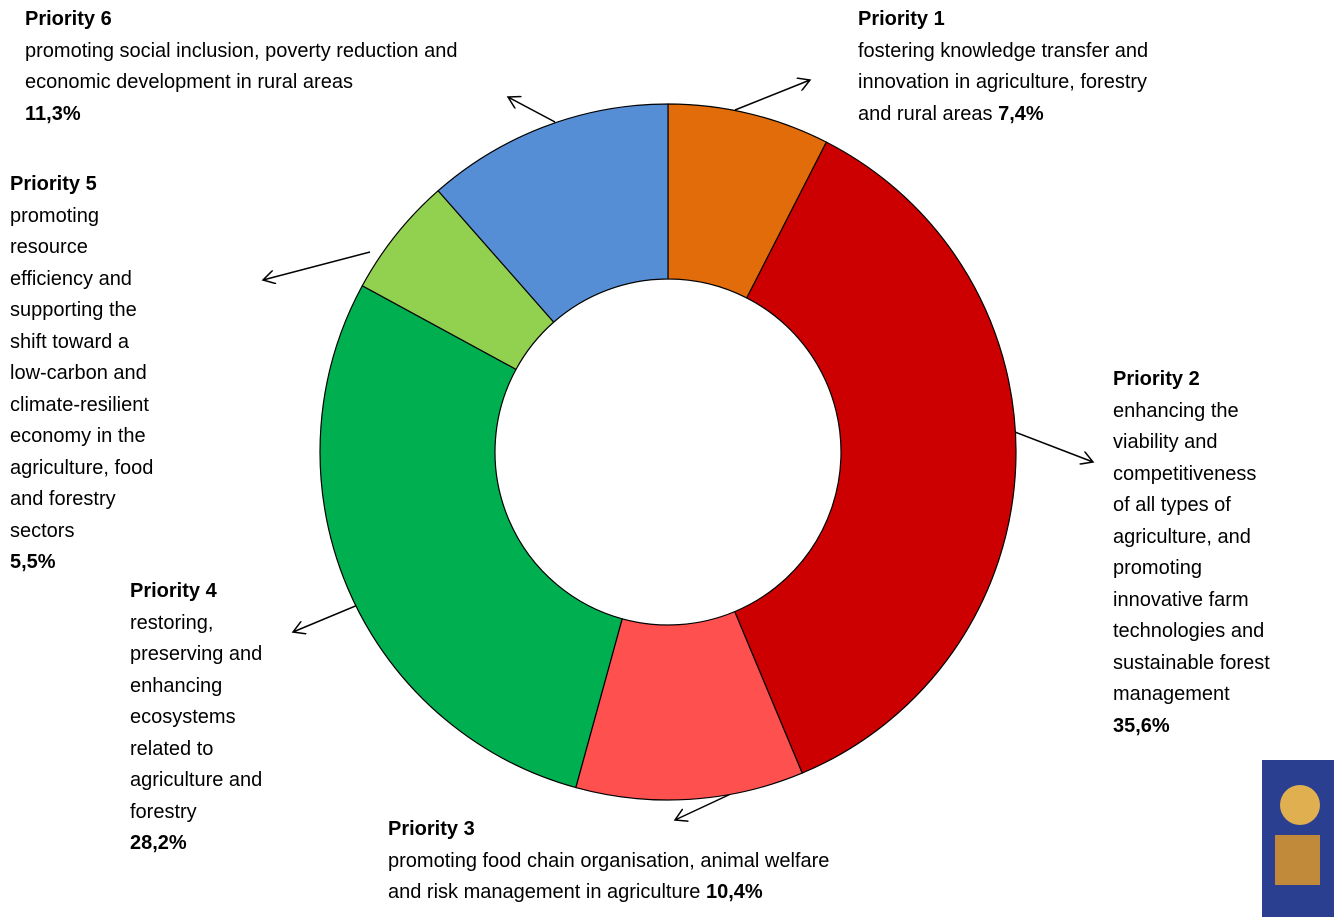 The width and height of the screenshot is (1334, 917). I want to click on label-line: of all types of, so click(1172, 505).